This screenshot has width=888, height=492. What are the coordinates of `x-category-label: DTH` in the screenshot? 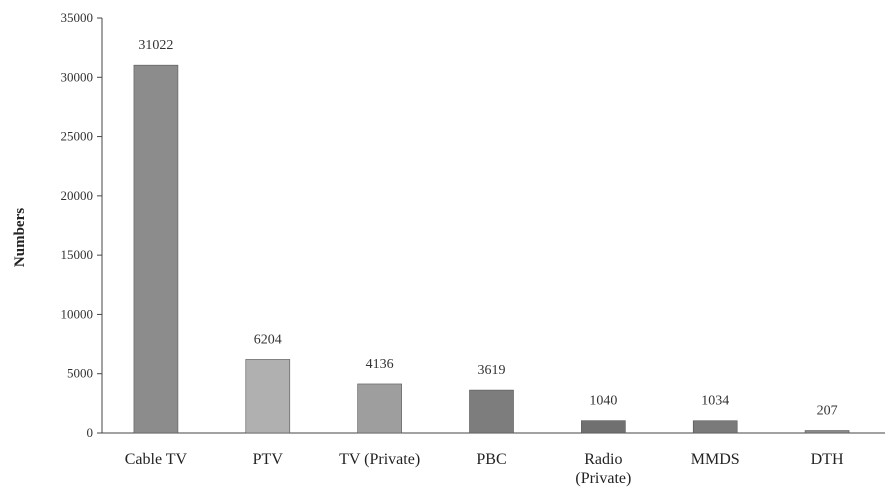 It's located at (827, 459).